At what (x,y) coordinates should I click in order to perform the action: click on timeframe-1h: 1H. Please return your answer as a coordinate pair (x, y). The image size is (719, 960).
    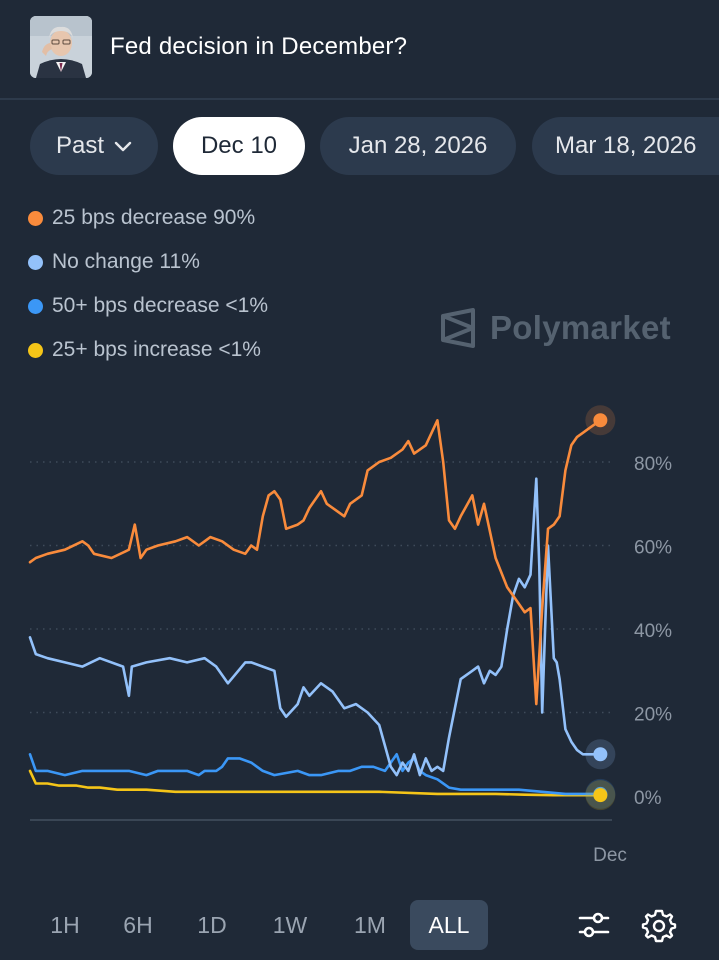
    Looking at the image, I should click on (65, 925).